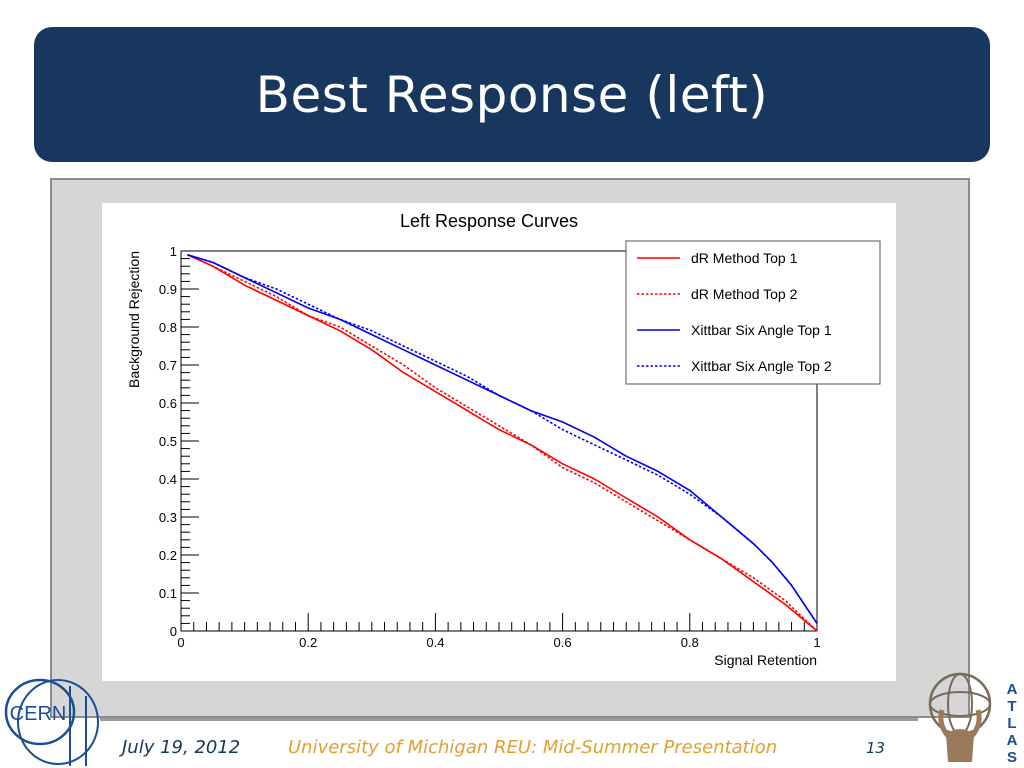 This screenshot has width=1024, height=768. Describe the element at coordinates (173, 631) in the screenshot. I see `y-tick-label: 0` at that location.